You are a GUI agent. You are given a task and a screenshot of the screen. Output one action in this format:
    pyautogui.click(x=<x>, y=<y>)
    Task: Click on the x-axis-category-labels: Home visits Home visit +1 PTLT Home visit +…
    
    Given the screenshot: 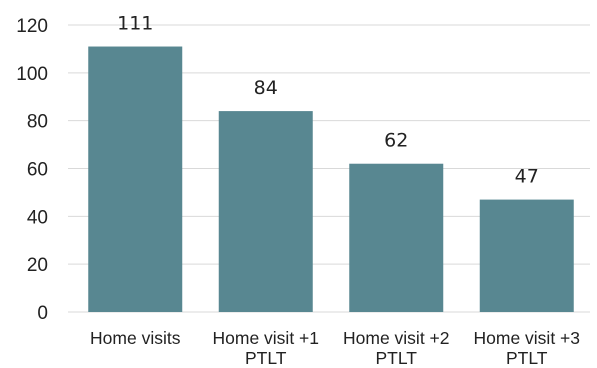 What is the action you would take?
    pyautogui.click(x=335, y=348)
    